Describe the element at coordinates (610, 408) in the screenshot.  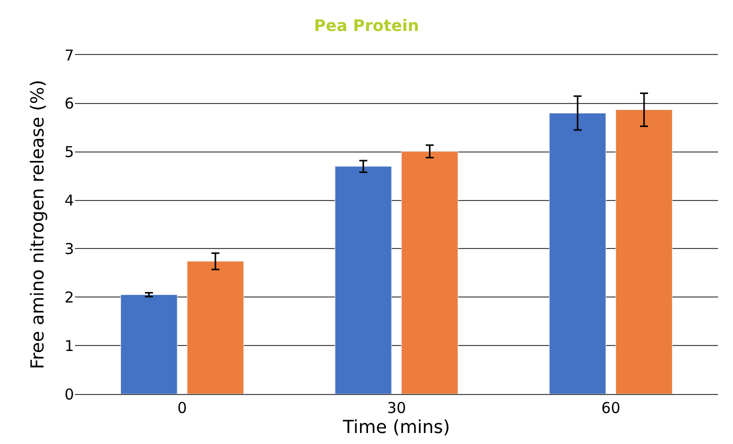
I see `x-tick-label: 60` at that location.